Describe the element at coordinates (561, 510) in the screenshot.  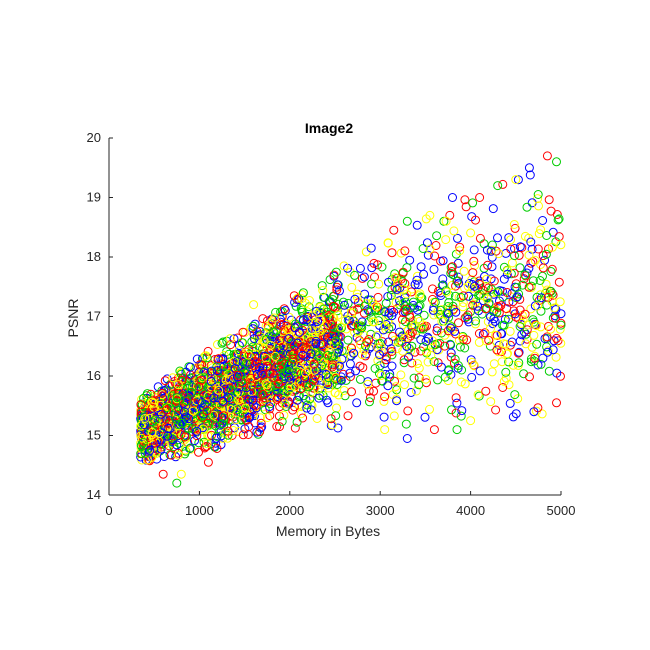
I see `x-tick-label: 5000` at that location.